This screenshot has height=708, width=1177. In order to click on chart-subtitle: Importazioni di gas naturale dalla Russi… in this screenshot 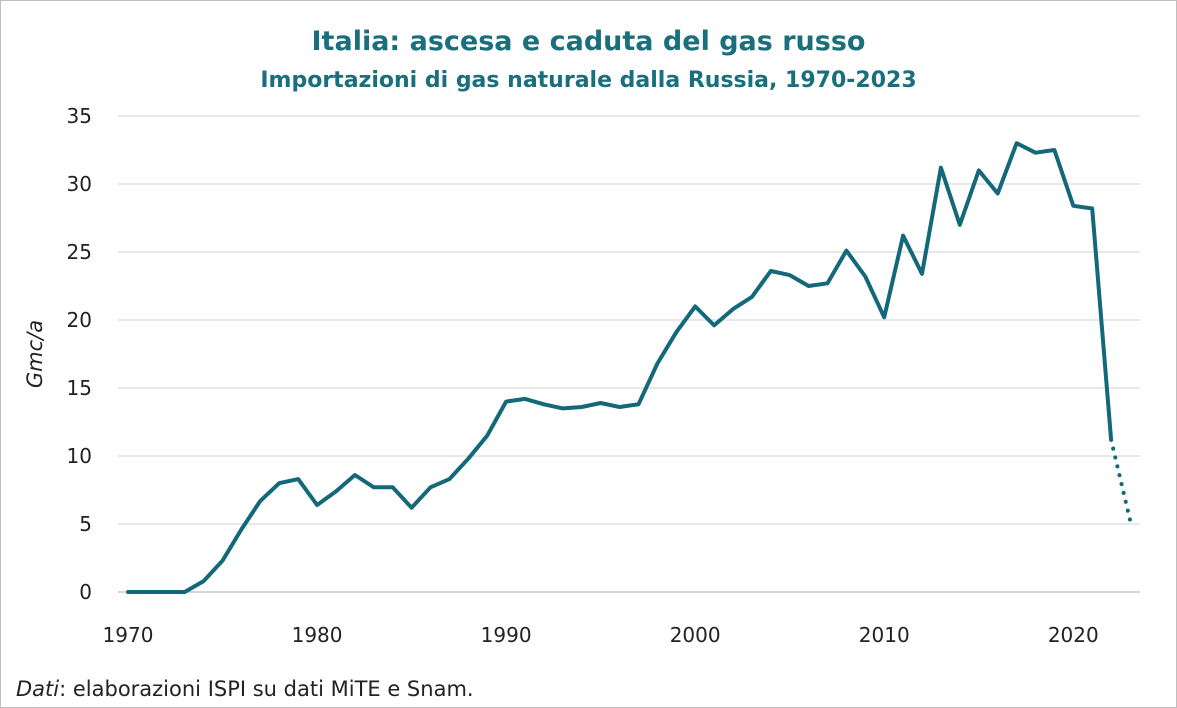, I will do `click(588, 80)`.